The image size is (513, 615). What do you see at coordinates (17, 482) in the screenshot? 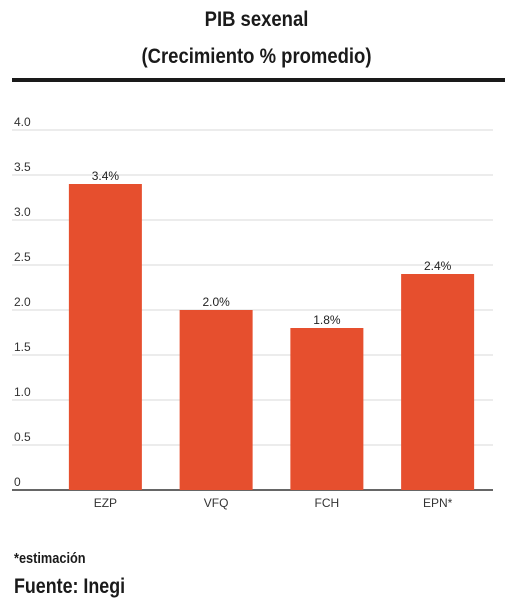
I see `y-tick-label: 0` at bounding box center [17, 482].